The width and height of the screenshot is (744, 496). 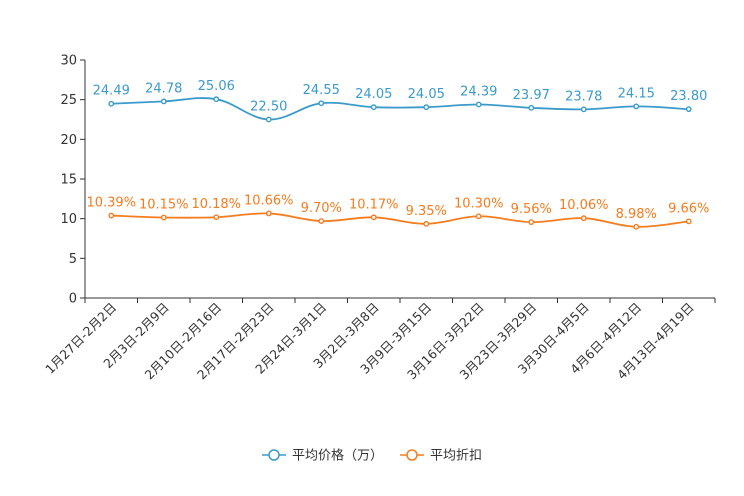 I want to click on data-label: 23.80, so click(x=688, y=96).